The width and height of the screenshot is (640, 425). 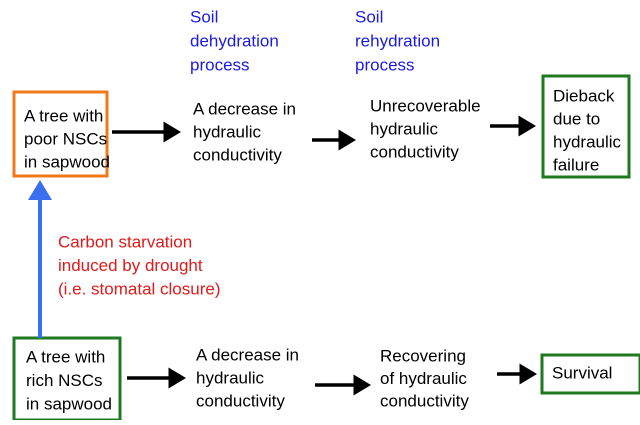 I want to click on cause-text: Carbon starvation, so click(x=125, y=241).